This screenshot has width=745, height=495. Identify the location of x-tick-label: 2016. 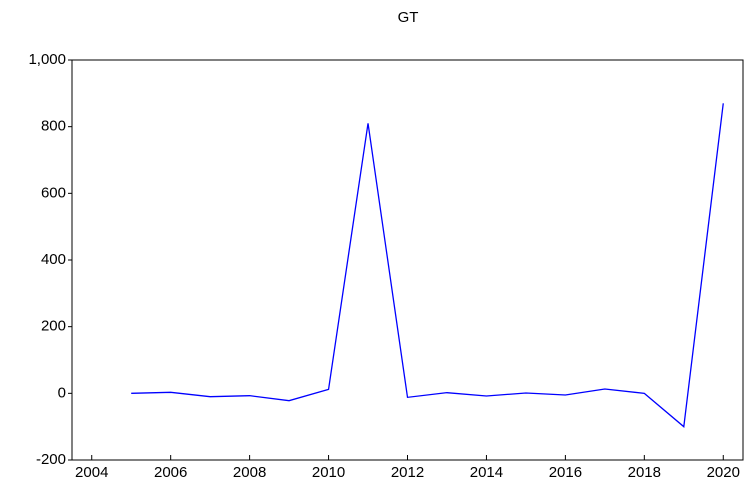
(565, 472).